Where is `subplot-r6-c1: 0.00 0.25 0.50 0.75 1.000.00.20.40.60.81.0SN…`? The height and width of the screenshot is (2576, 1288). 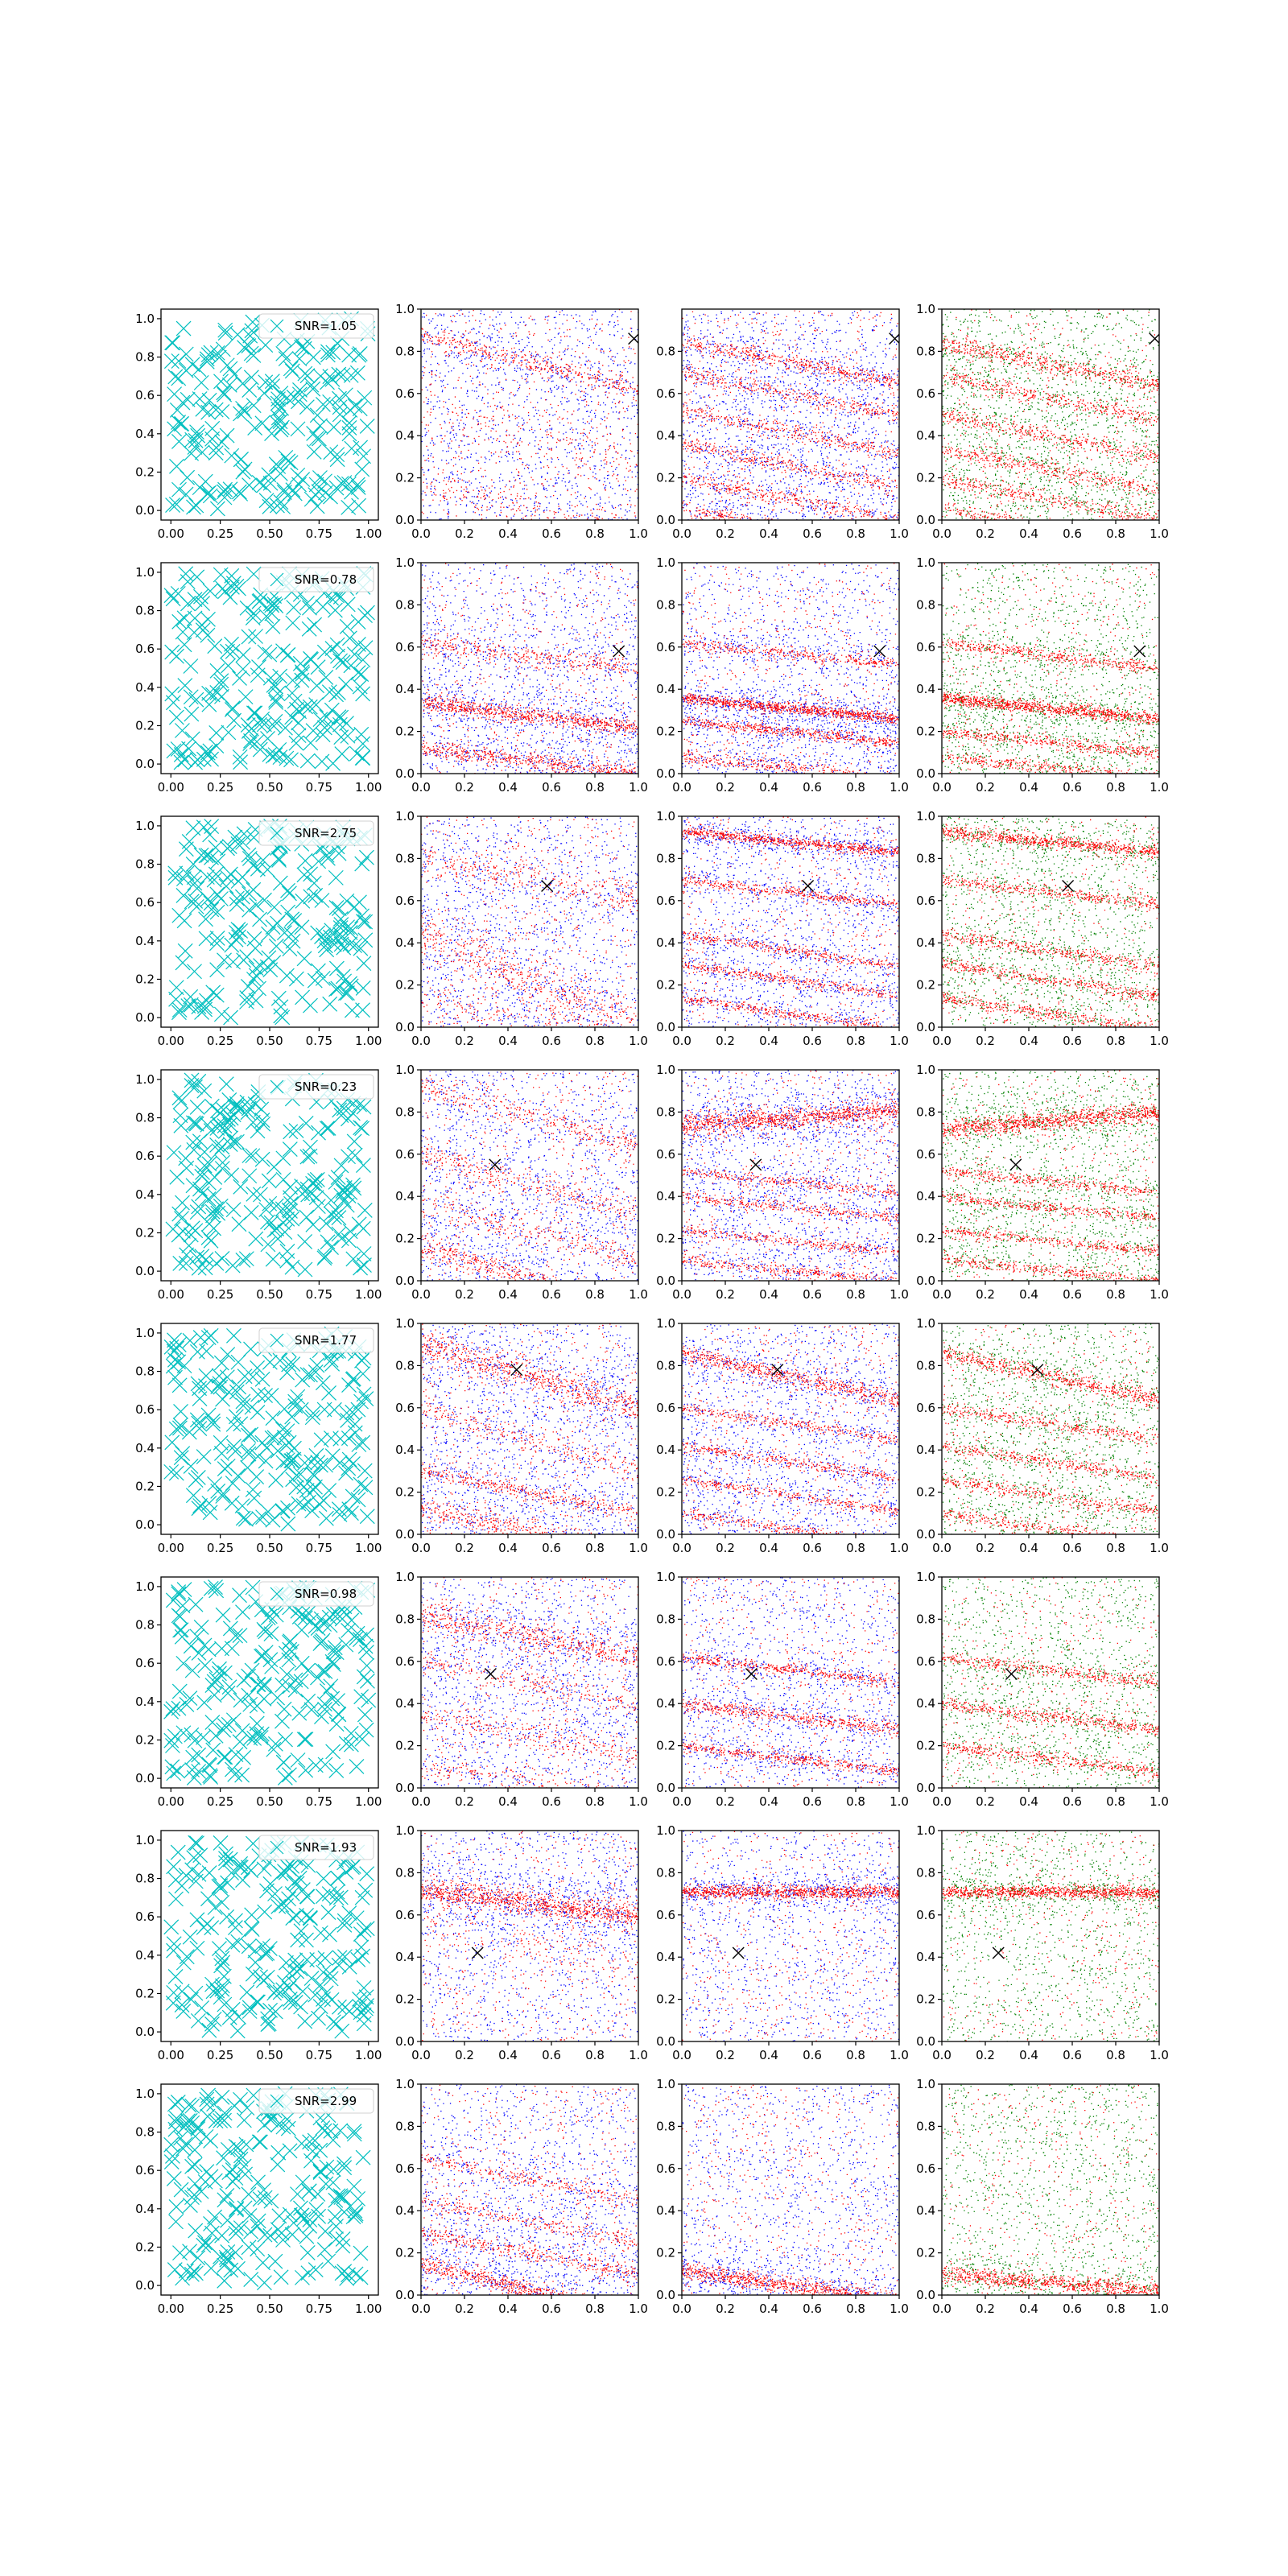 subplot-r6-c1: 0.00 0.25 0.50 0.75 1.000.00.20.40.60.81.0SN… is located at coordinates (258, 1693).